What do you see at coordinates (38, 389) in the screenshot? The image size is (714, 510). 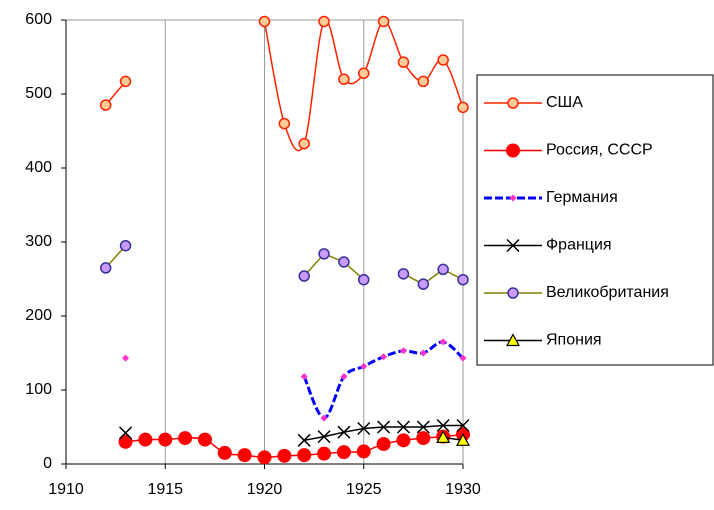 I see `y-tick-label: 100` at bounding box center [38, 389].